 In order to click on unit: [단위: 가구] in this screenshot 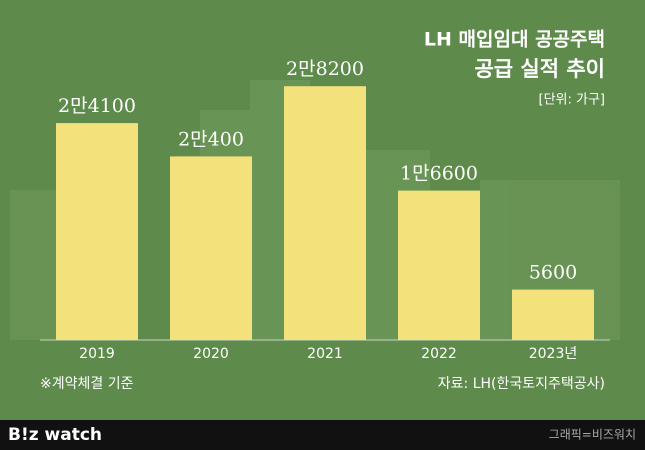, I will do `click(572, 100)`.